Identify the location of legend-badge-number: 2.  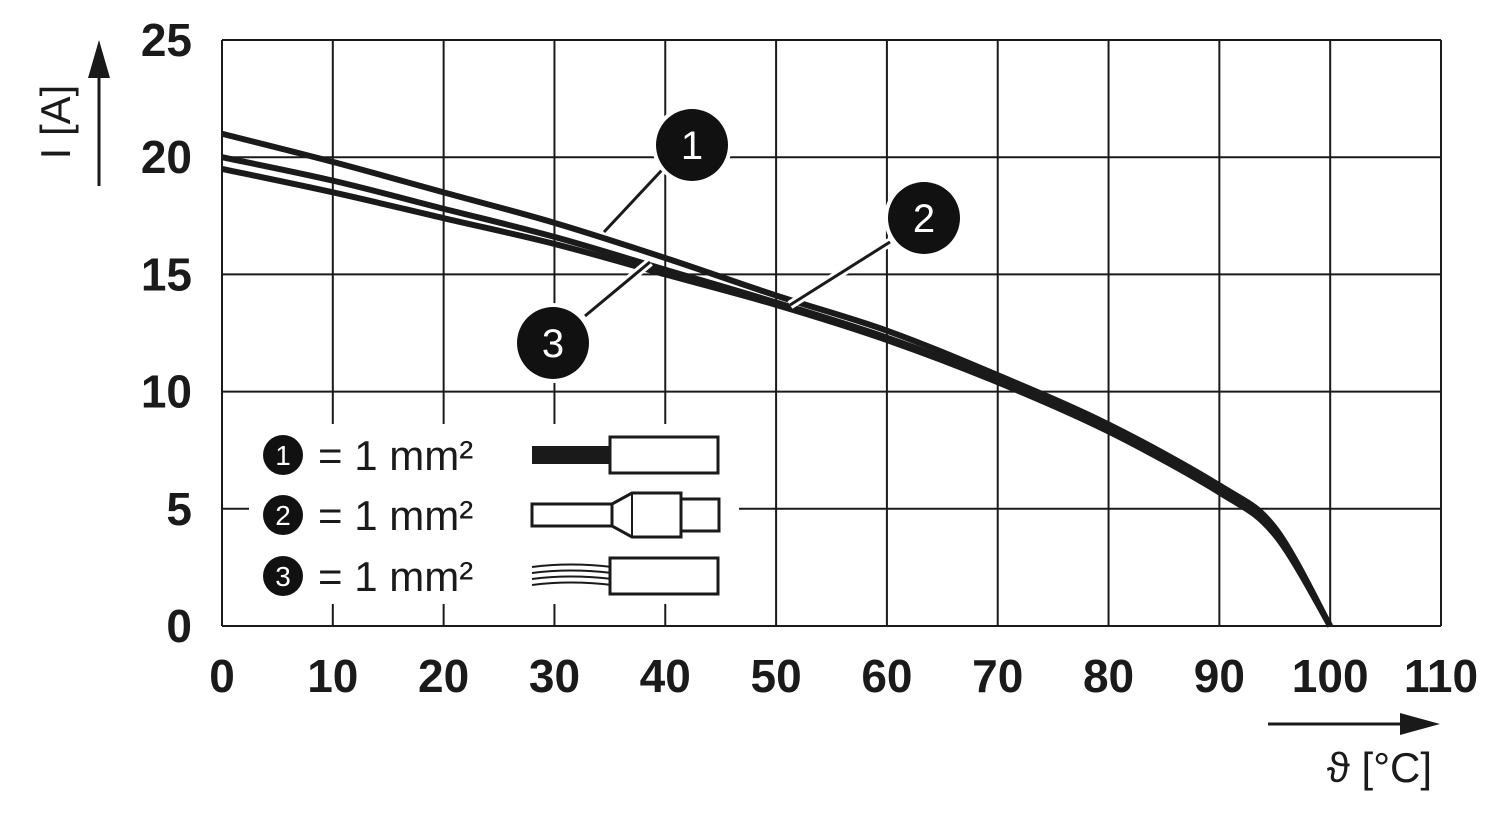
(283, 515).